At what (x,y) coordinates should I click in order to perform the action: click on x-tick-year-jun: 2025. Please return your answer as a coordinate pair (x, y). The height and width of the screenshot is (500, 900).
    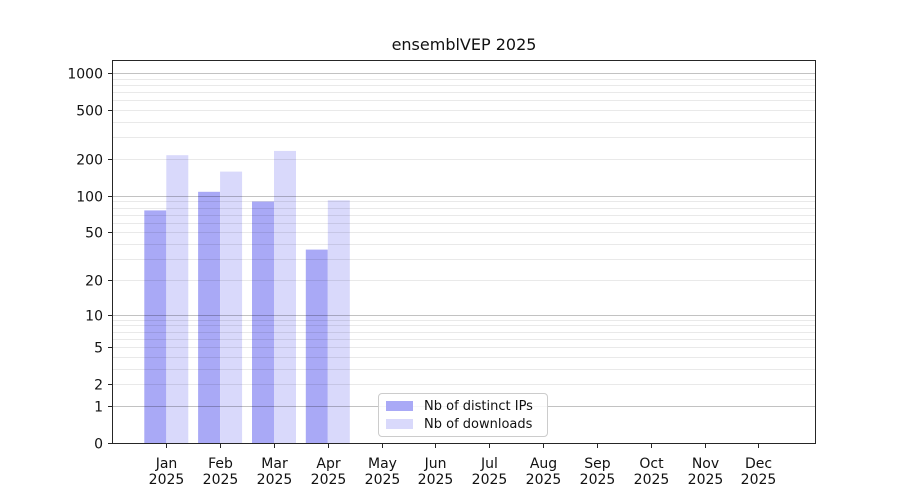
    Looking at the image, I should click on (436, 480).